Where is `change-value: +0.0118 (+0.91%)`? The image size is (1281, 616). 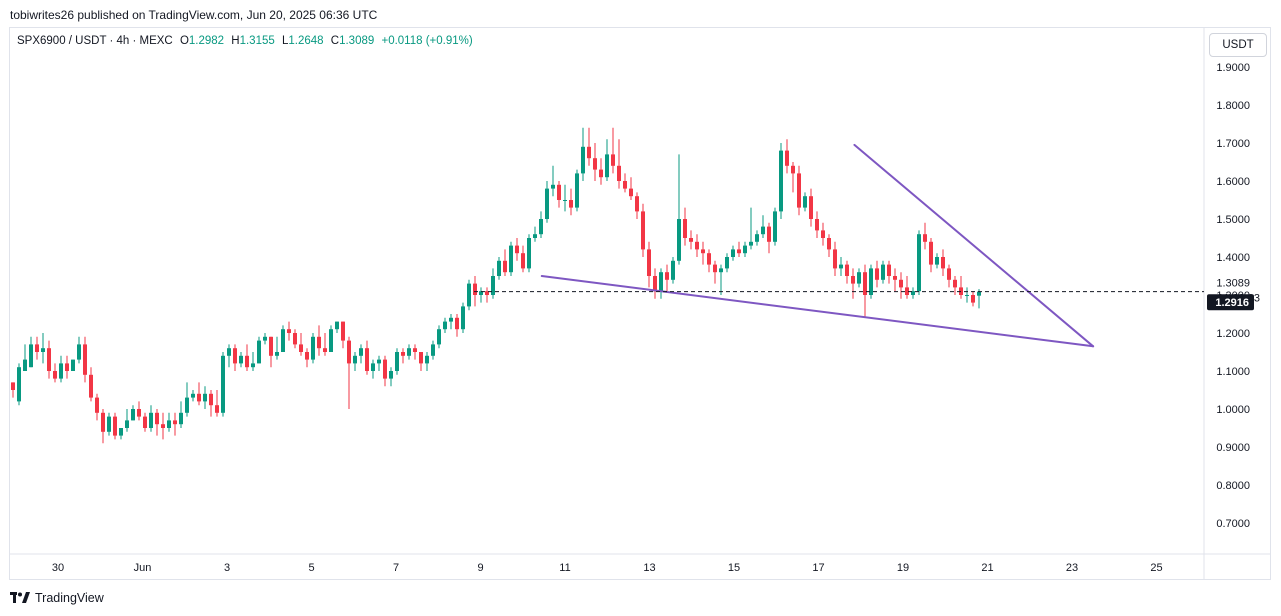
change-value: +0.0118 (+0.91%) is located at coordinates (427, 41).